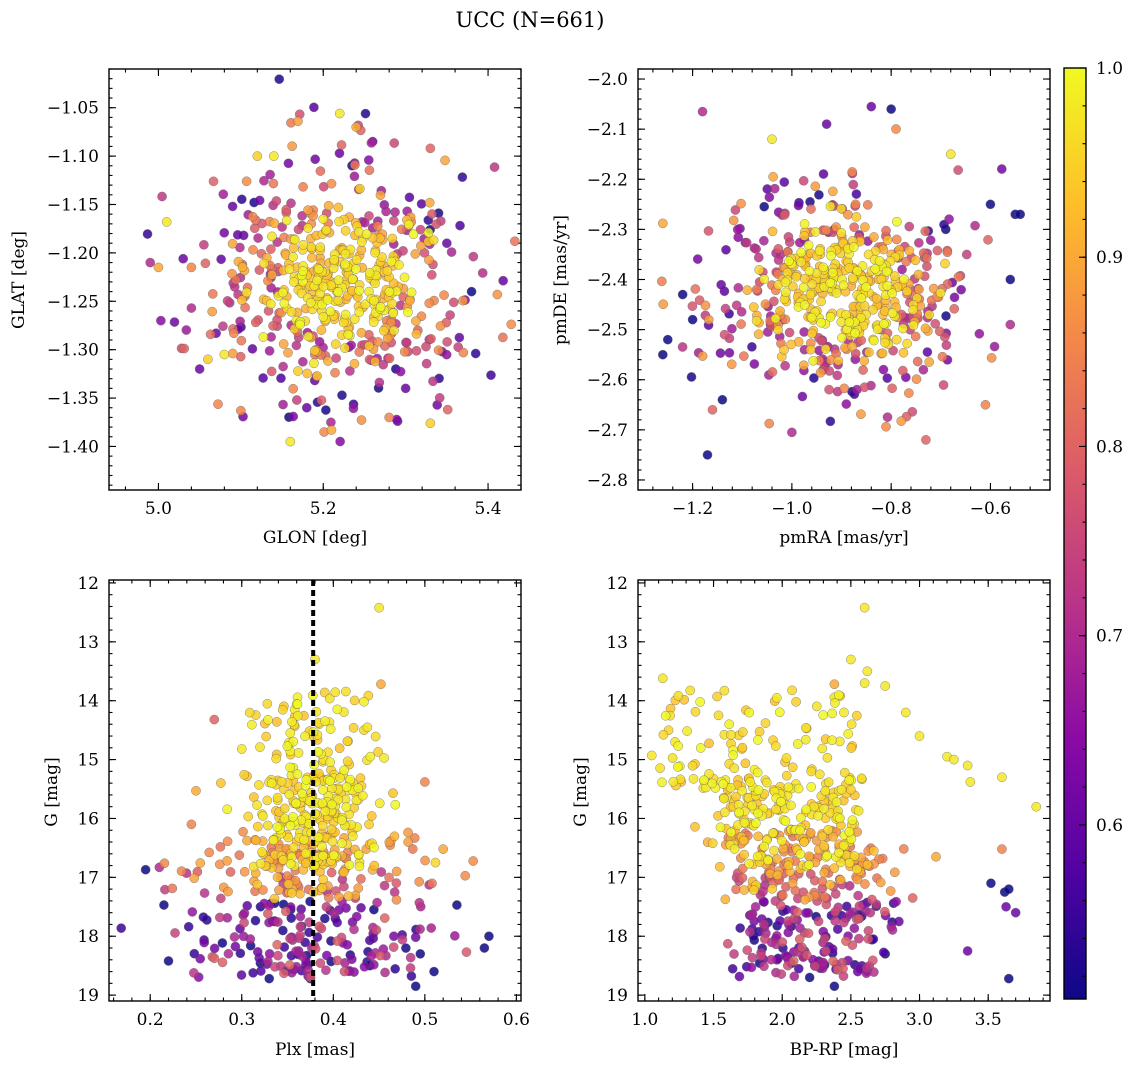 The height and width of the screenshot is (1068, 1136). I want to click on y-tick-label: 14, so click(617, 702).